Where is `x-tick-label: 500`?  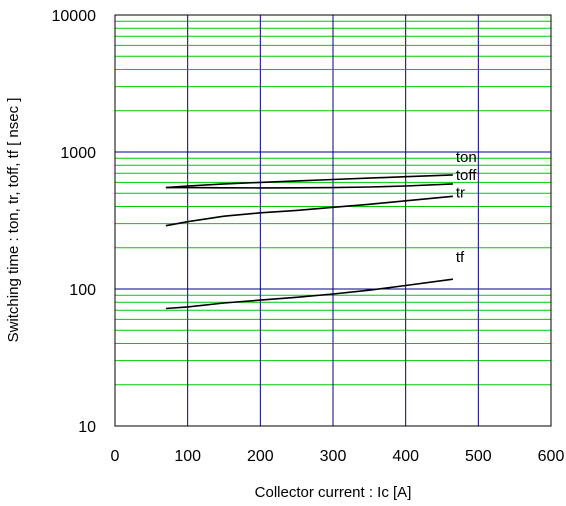
x-tick-label: 500 is located at coordinates (478, 456).